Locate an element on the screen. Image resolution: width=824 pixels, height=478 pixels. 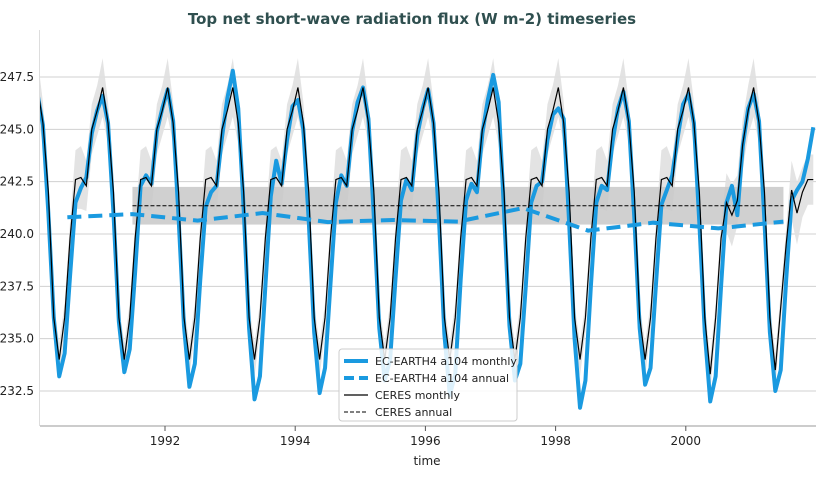
y-tick-label: 237.5 is located at coordinates (17, 286).